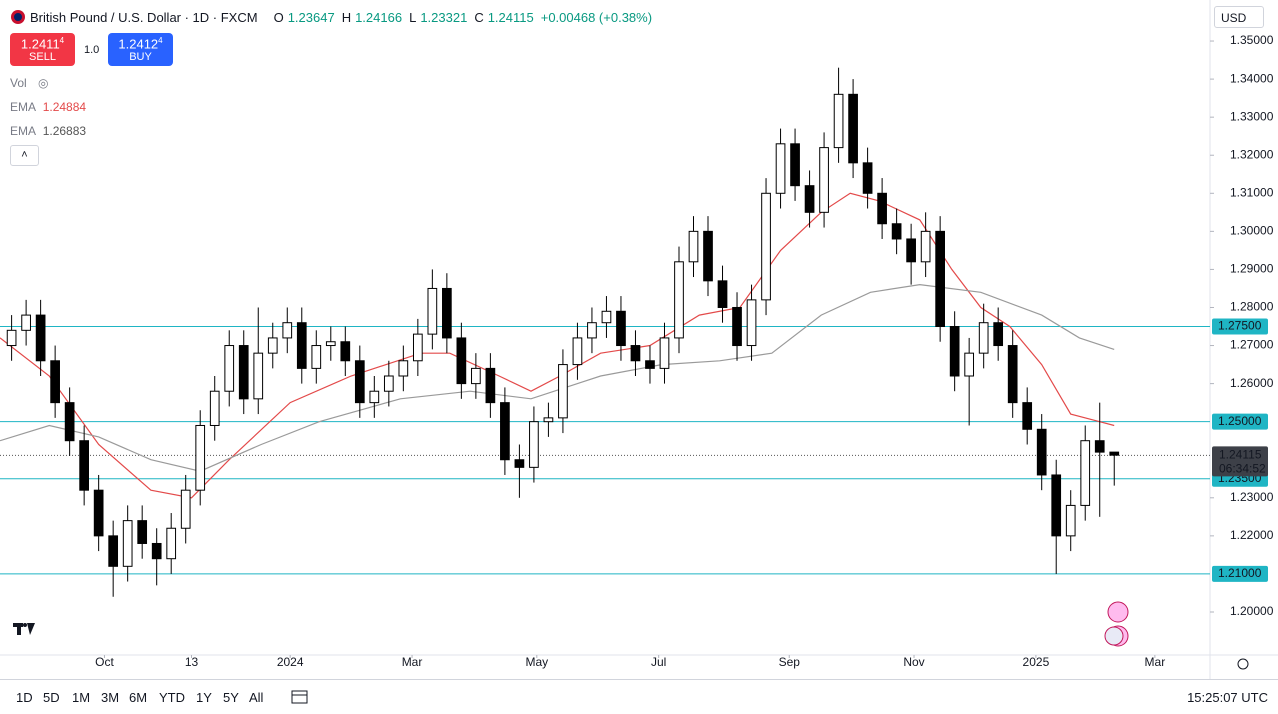 Image resolution: width=1278 pixels, height=714 pixels. What do you see at coordinates (1252, 269) in the screenshot?
I see `y-tick-label: 1.29000` at bounding box center [1252, 269].